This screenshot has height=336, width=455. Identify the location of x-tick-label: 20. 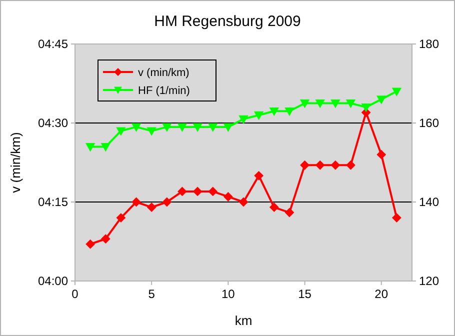
(381, 294).